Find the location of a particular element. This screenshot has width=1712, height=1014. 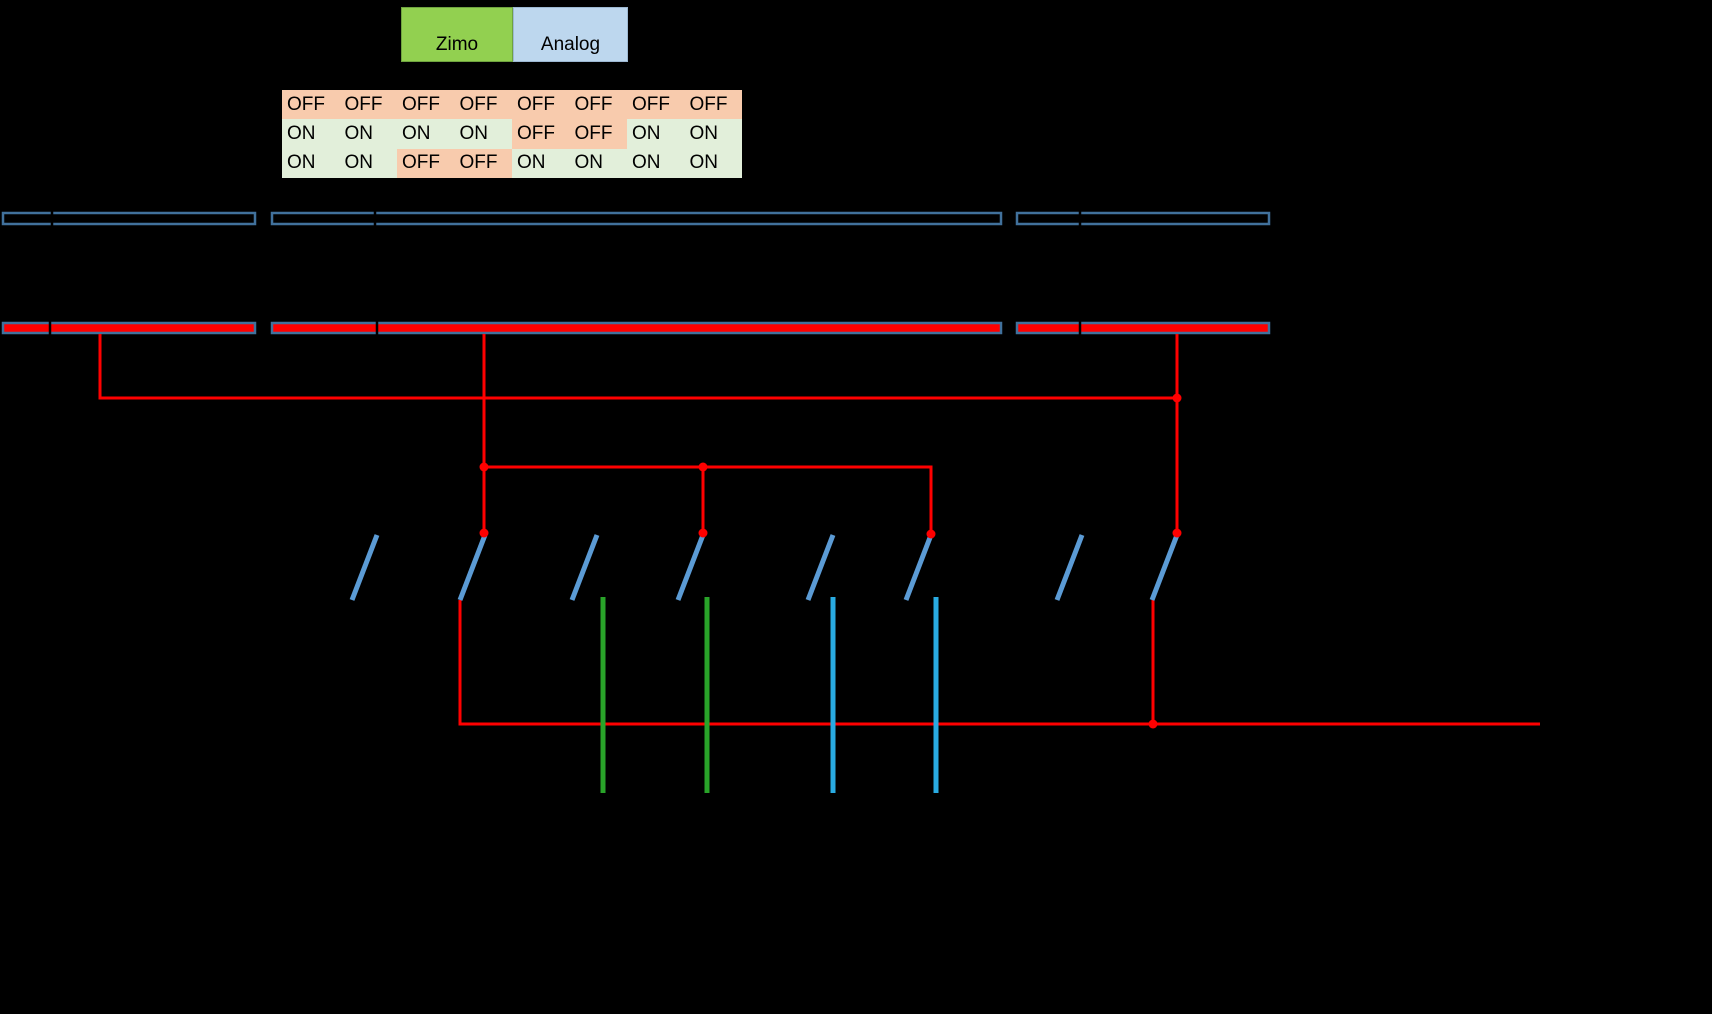

dip-cell-r1c1: OFF is located at coordinates (311, 105).